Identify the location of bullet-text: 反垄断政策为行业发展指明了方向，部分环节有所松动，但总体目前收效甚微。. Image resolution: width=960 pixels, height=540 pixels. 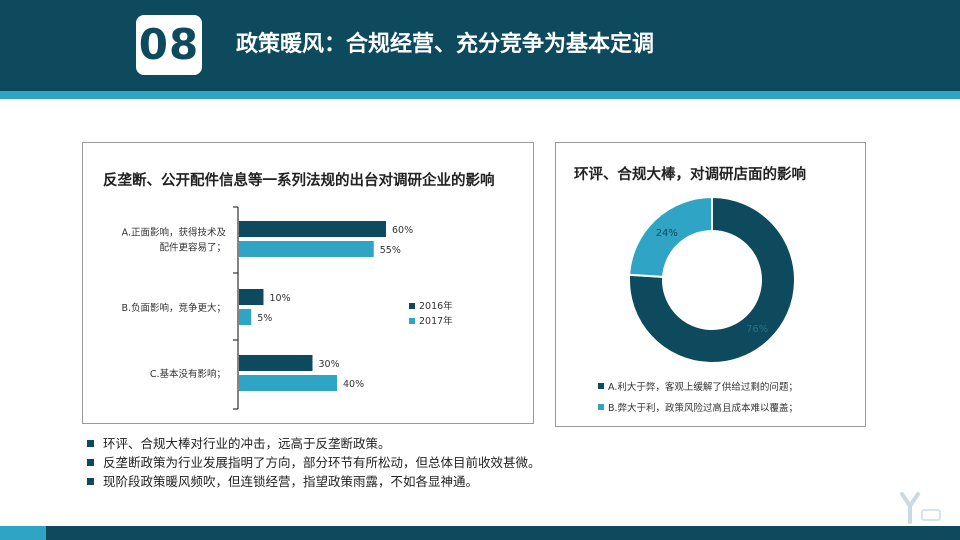
(322, 462).